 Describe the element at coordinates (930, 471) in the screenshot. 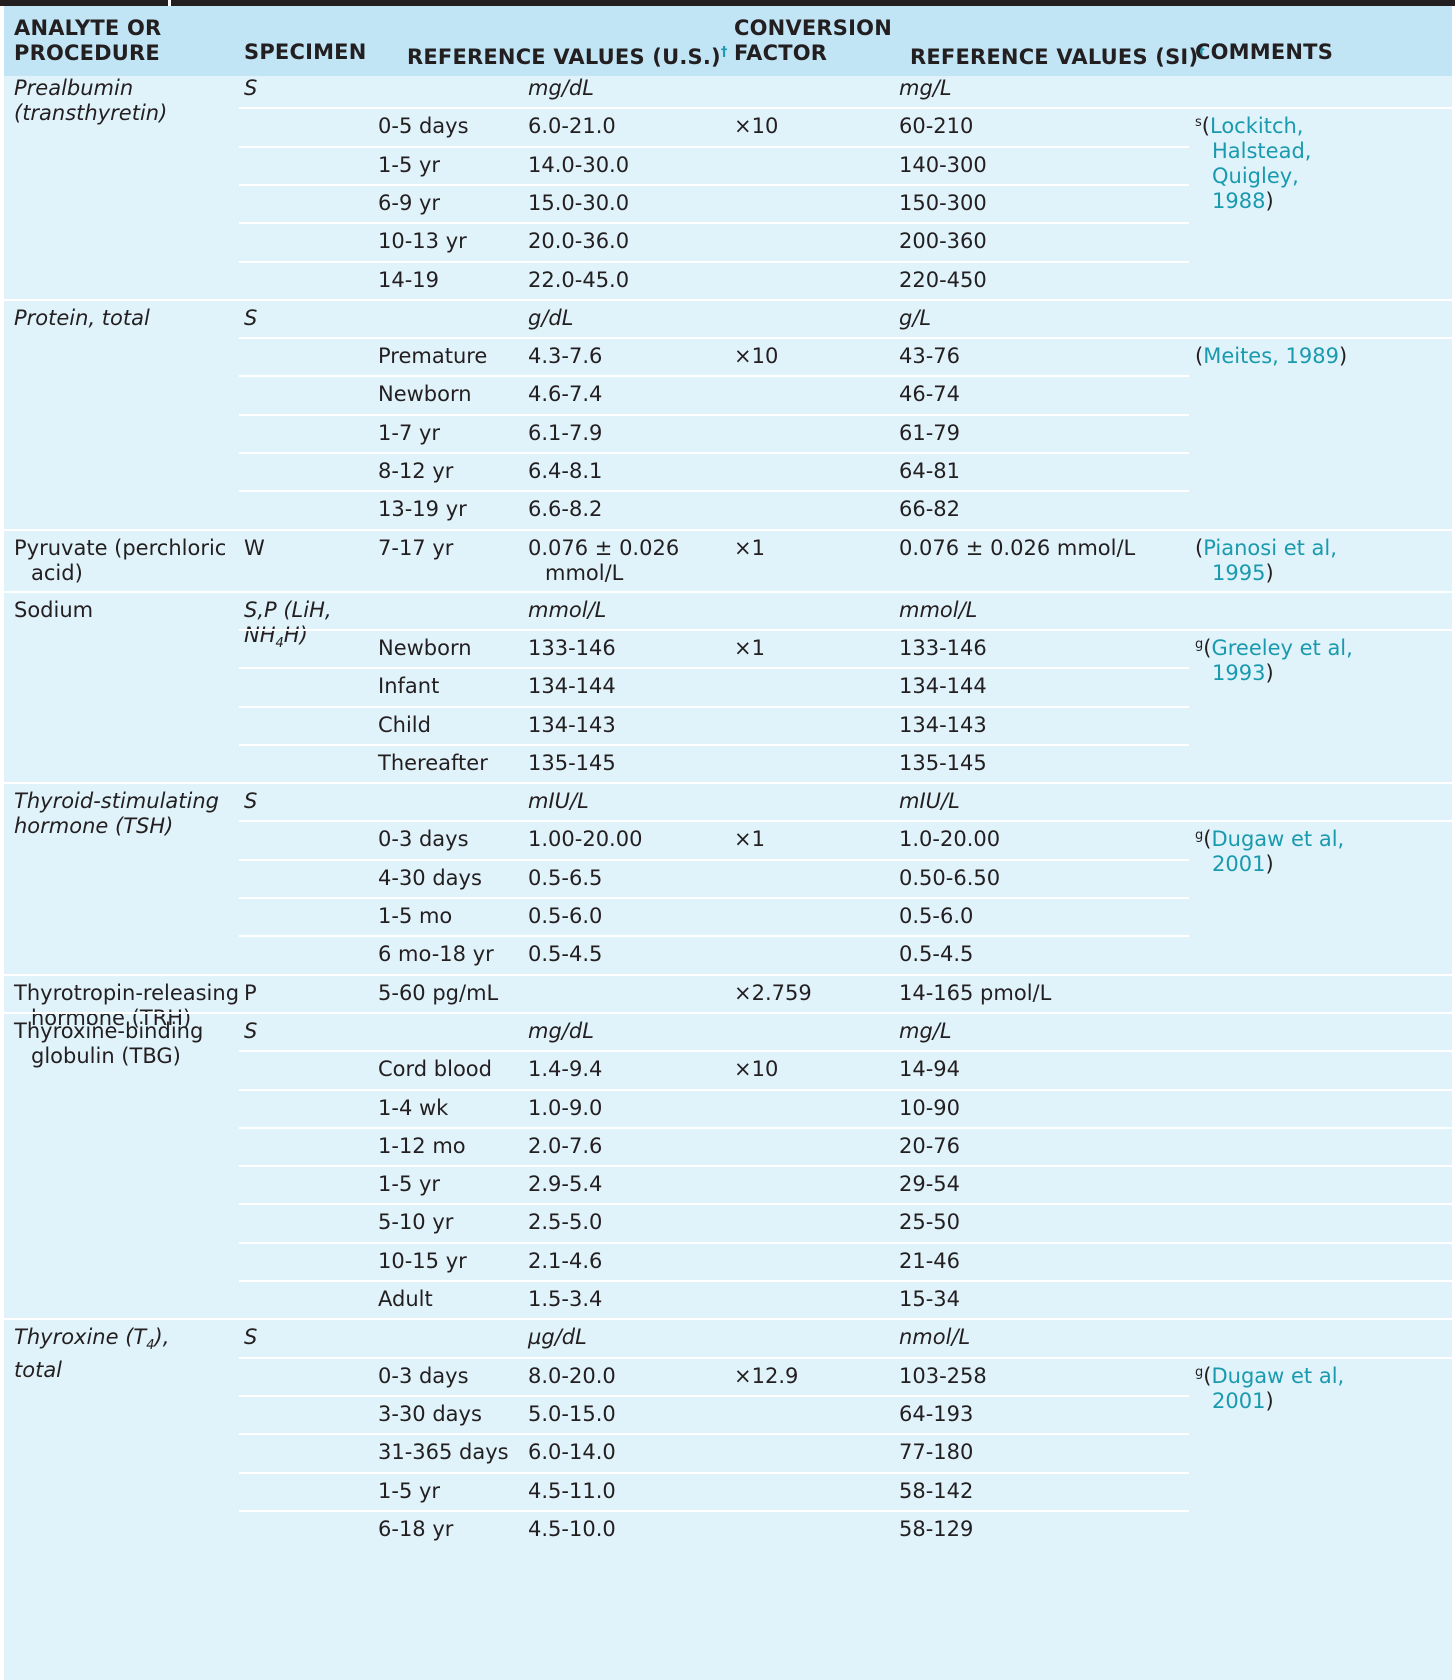

I see `reference-si: 64-81` at that location.